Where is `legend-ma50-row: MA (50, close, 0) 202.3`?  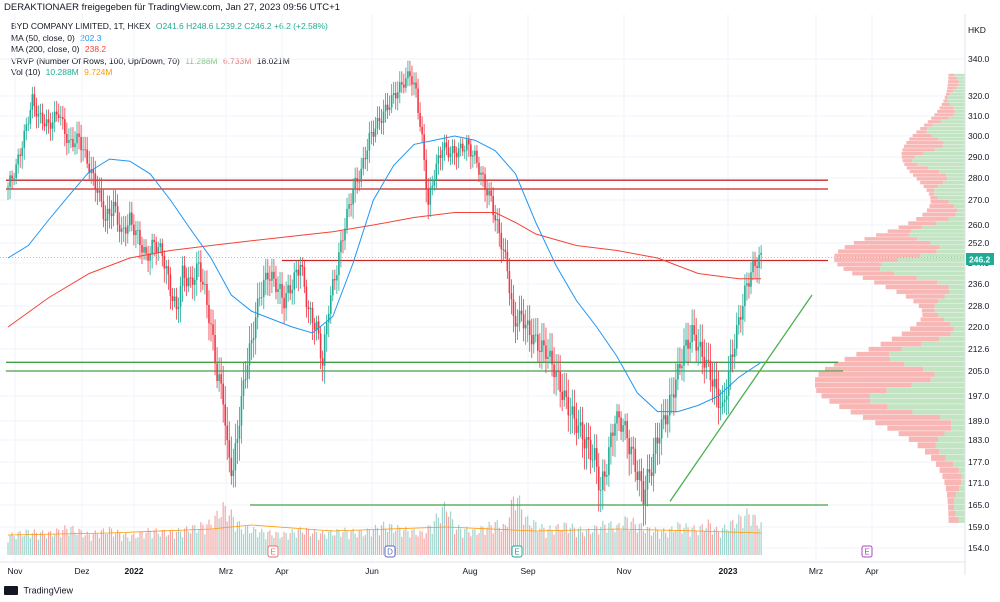 legend-ma50-row: MA (50, close, 0) 202.3 is located at coordinates (169, 39).